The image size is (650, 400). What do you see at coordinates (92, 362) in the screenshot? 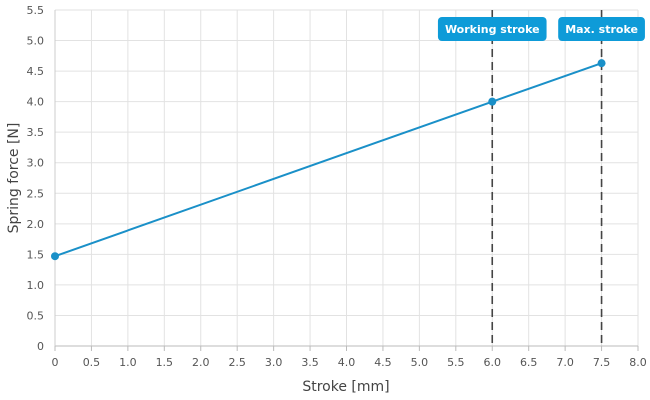
I see `x-tick-label: 0.5` at bounding box center [92, 362].